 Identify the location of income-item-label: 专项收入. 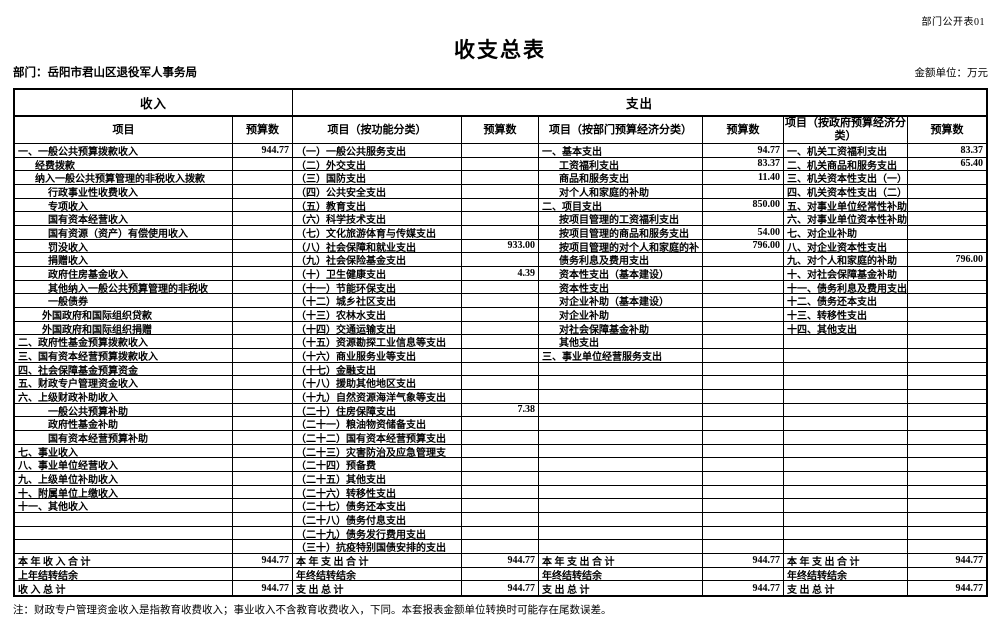
(124, 205).